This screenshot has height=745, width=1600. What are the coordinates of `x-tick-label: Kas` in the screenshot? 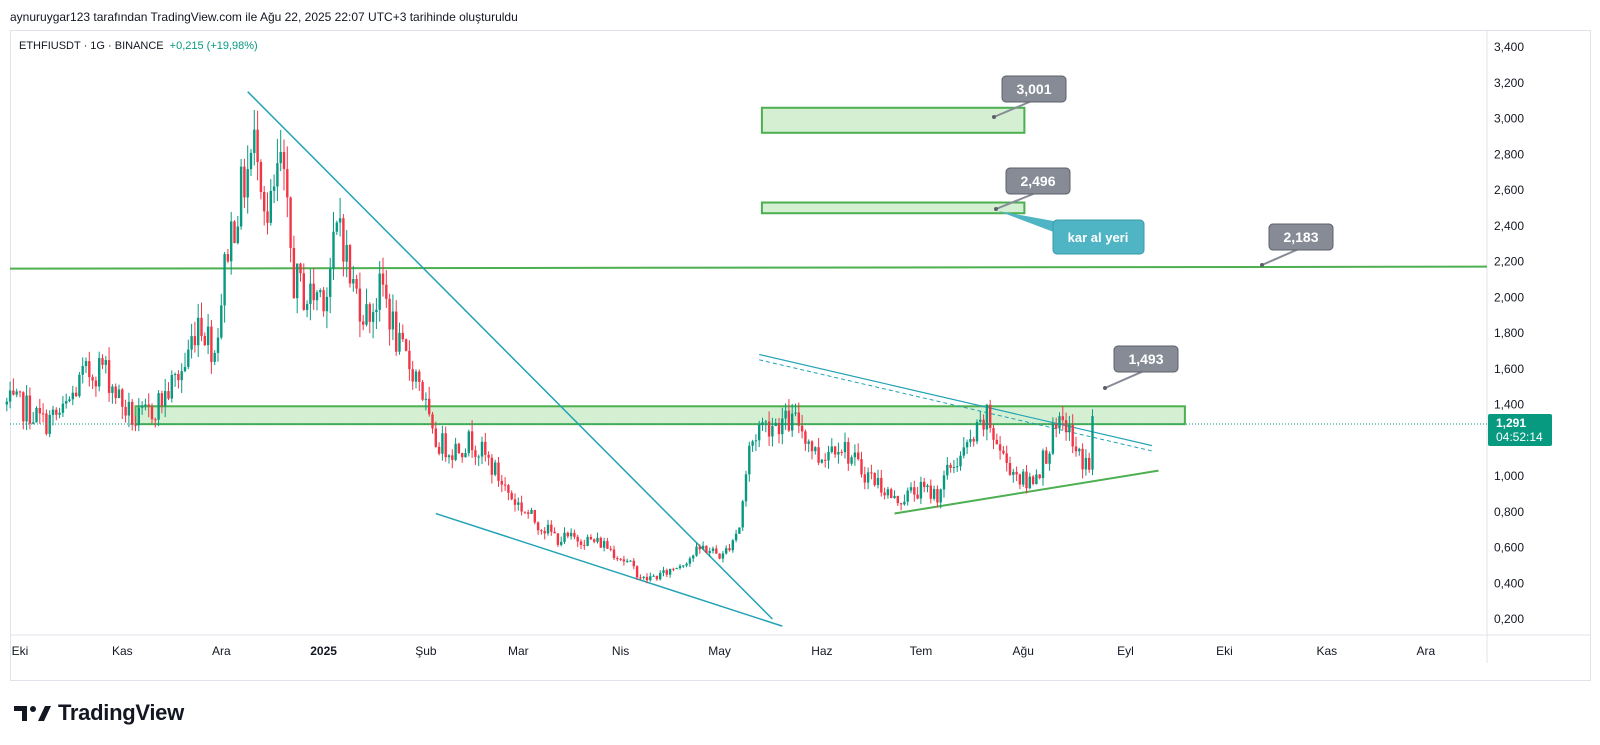 It's located at (1326, 651).